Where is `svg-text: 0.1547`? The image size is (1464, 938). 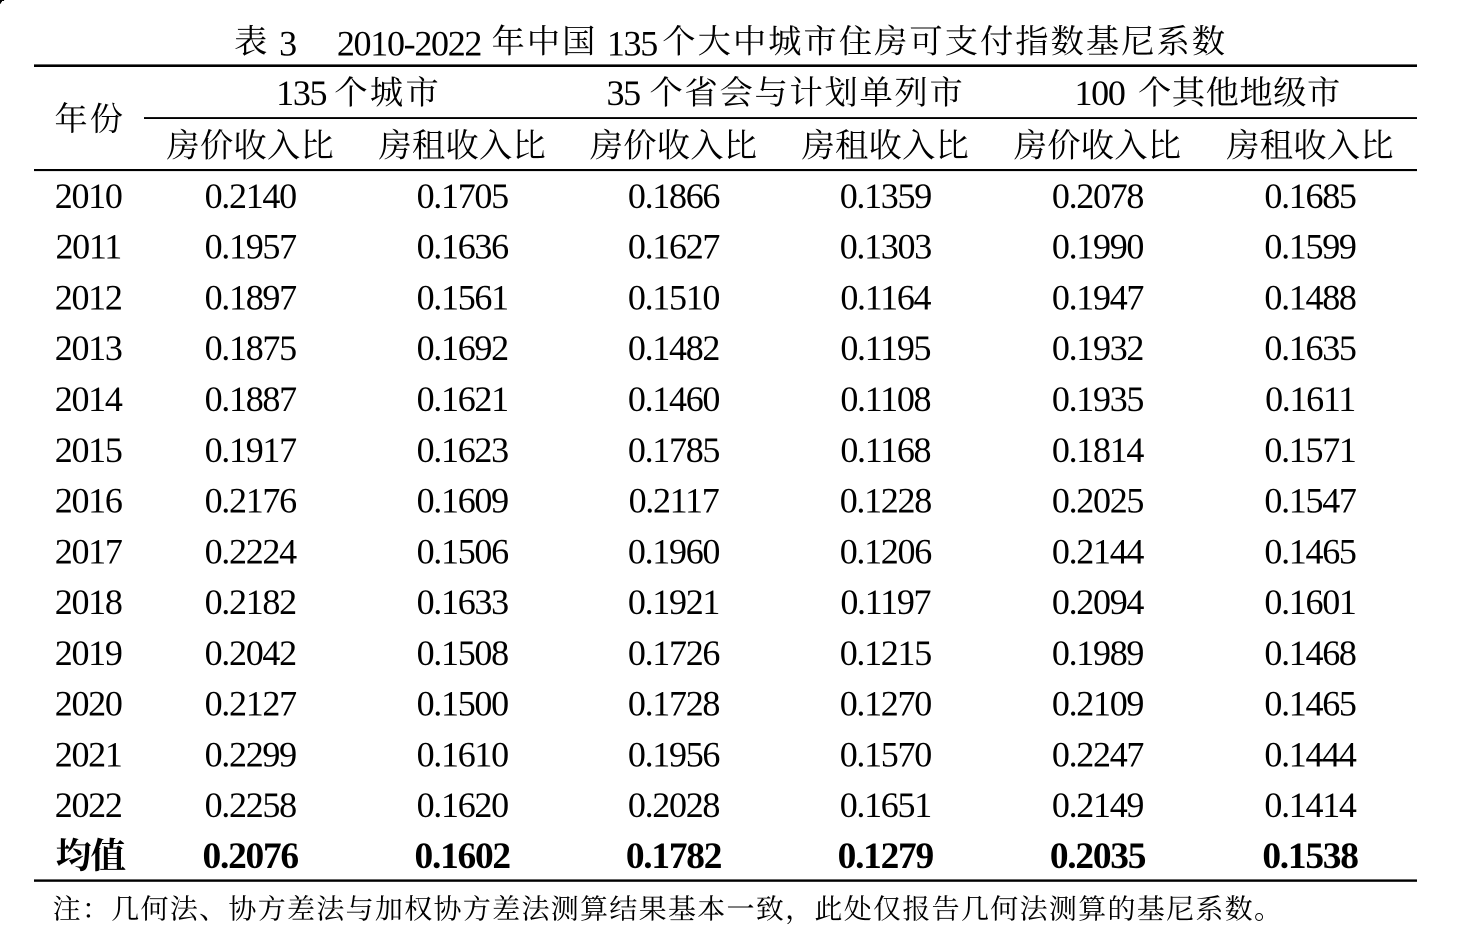 svg-text: 0.1547 is located at coordinates (1310, 501).